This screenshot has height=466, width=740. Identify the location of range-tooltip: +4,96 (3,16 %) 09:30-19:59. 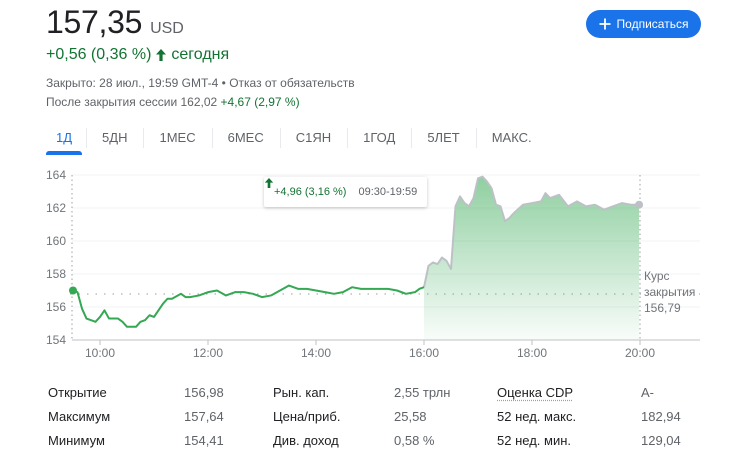
(346, 192).